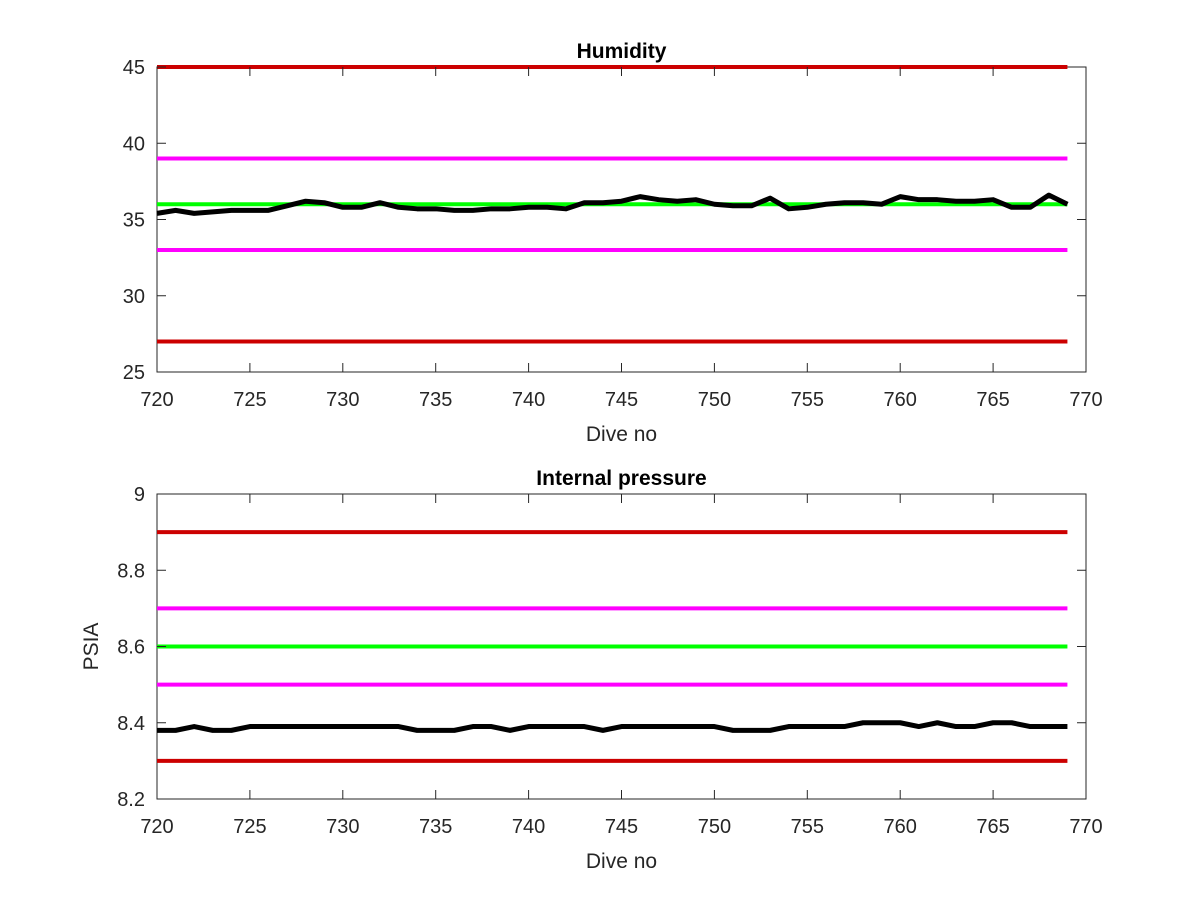  Describe the element at coordinates (621, 400) in the screenshot. I see `humidity-x-tick-label: 745` at that location.